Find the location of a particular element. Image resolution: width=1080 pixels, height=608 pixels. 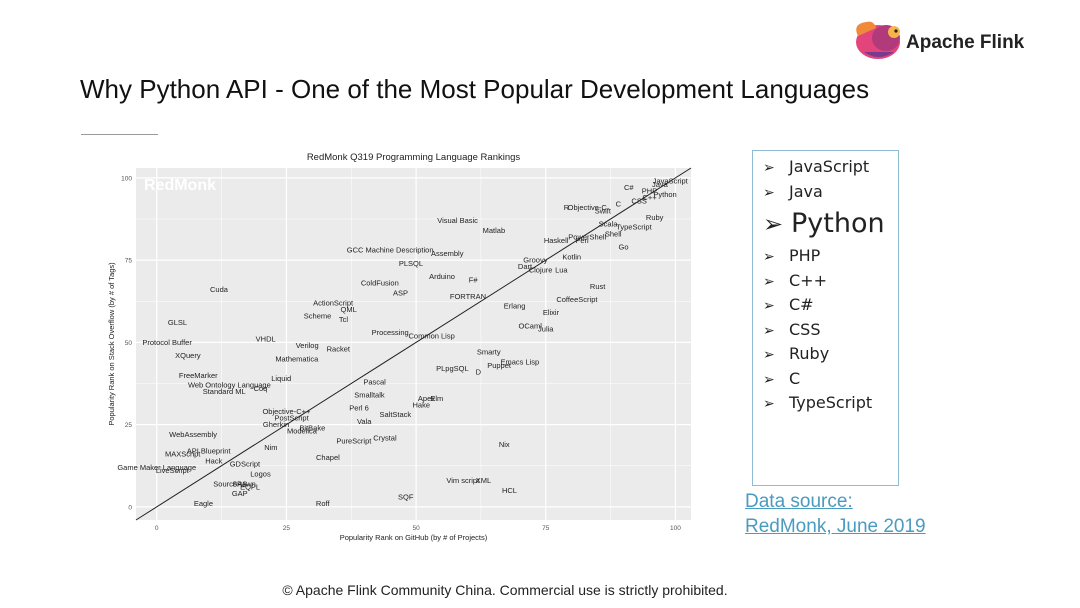

point-label: WebAssembly is located at coordinates (193, 434).